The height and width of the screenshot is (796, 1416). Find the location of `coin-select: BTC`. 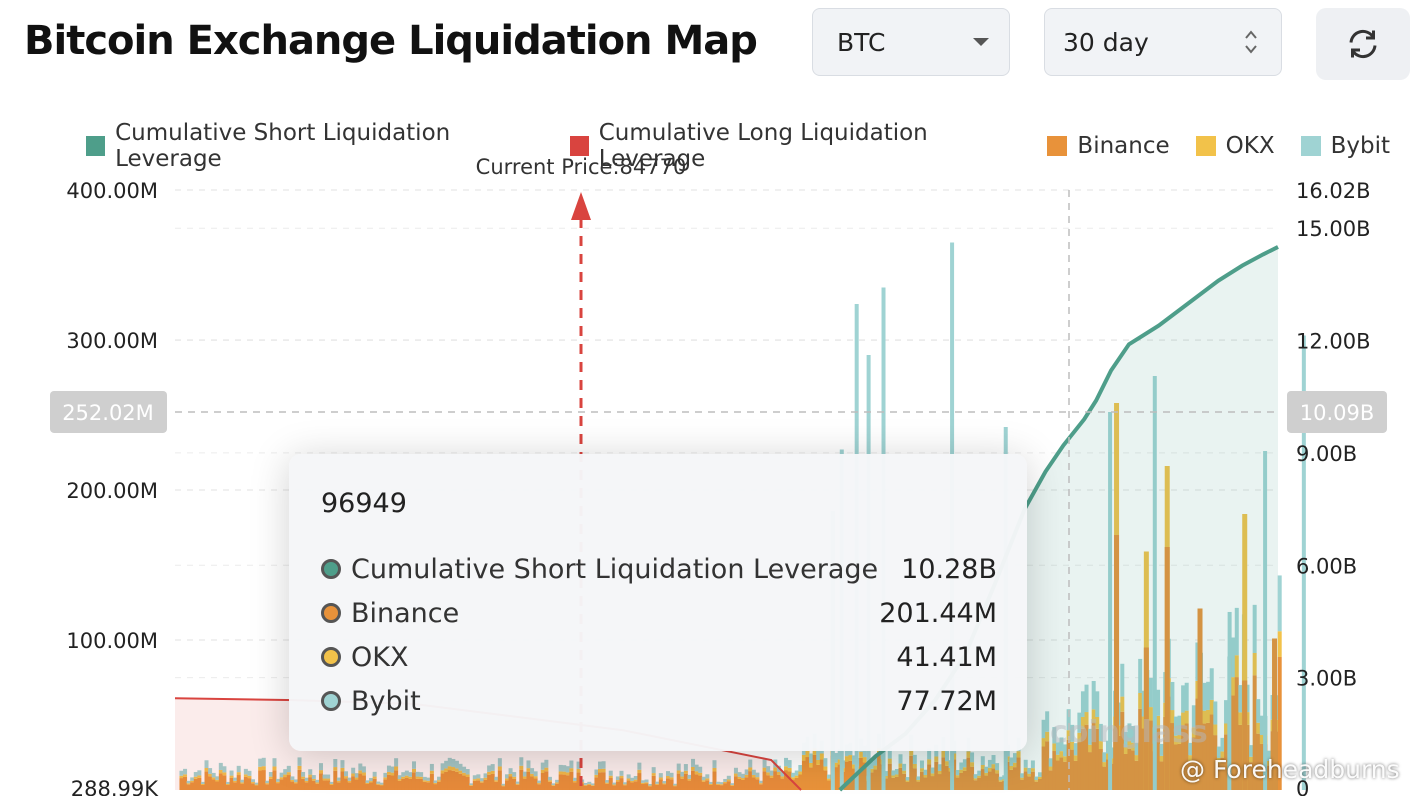

coin-select: BTC is located at coordinates (911, 42).